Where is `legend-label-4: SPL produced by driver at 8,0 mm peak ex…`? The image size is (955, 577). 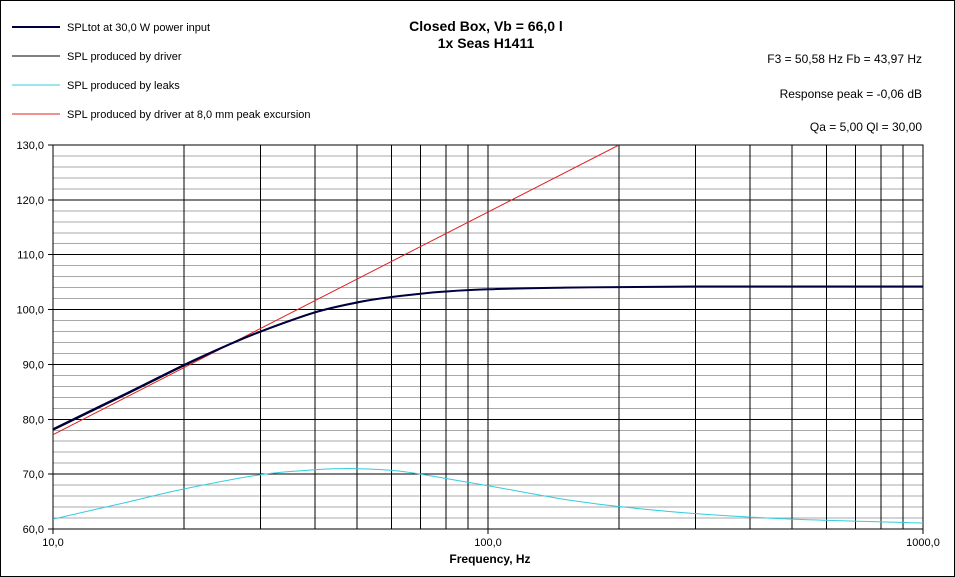
legend-label-4: SPL produced by driver at 8,0 mm peak ex… is located at coordinates (189, 115).